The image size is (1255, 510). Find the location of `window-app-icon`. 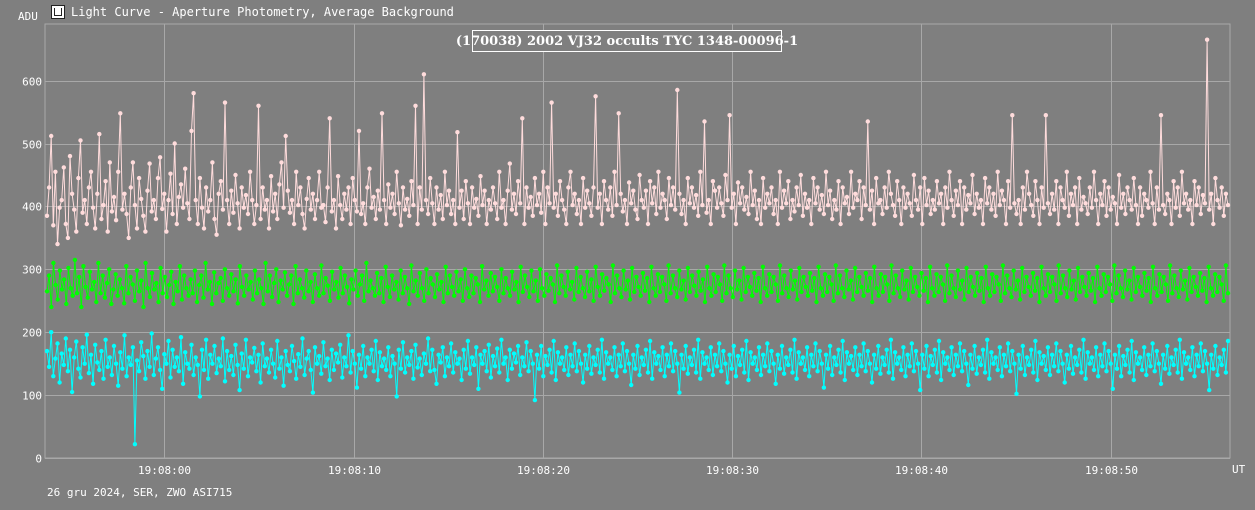

window-app-icon is located at coordinates (58, 12).